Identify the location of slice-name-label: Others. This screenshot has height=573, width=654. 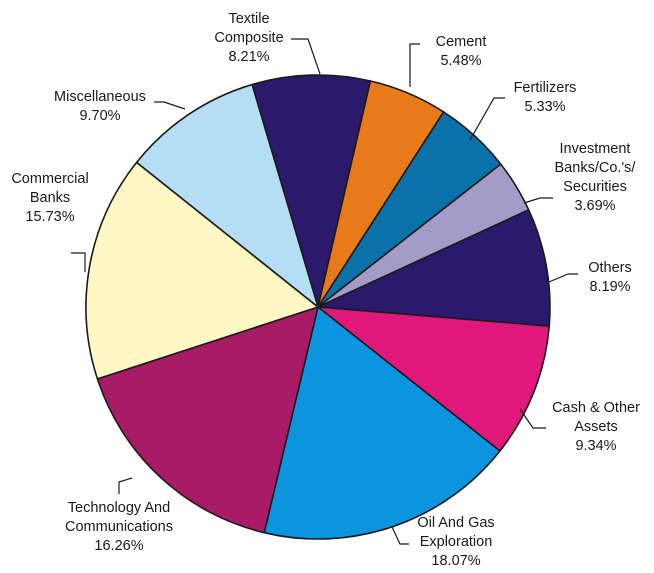
(610, 268).